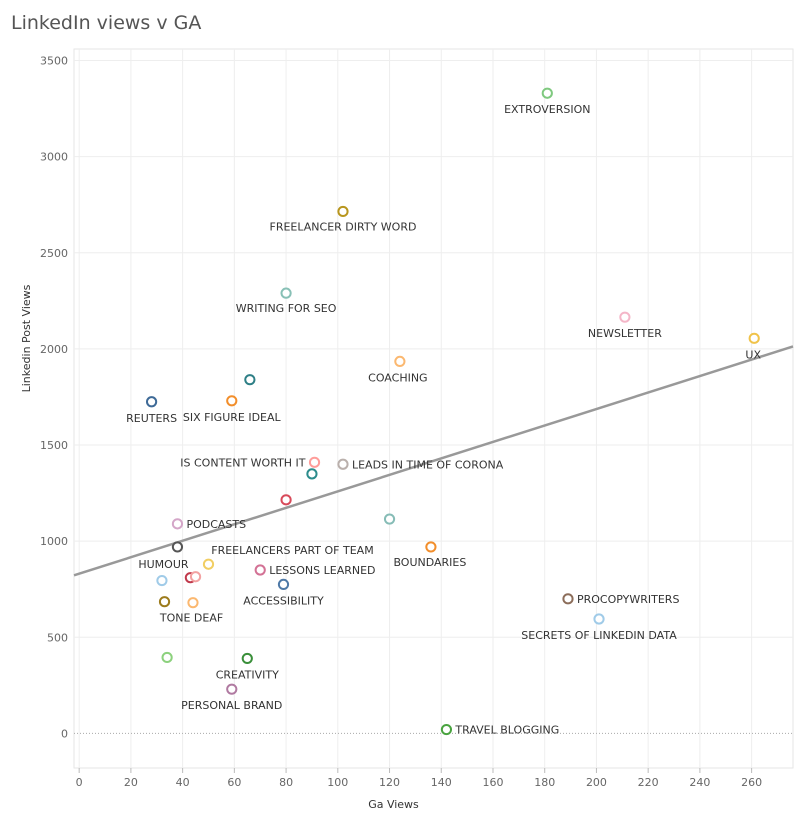  I want to click on x-tick-label: 40, so click(183, 782).